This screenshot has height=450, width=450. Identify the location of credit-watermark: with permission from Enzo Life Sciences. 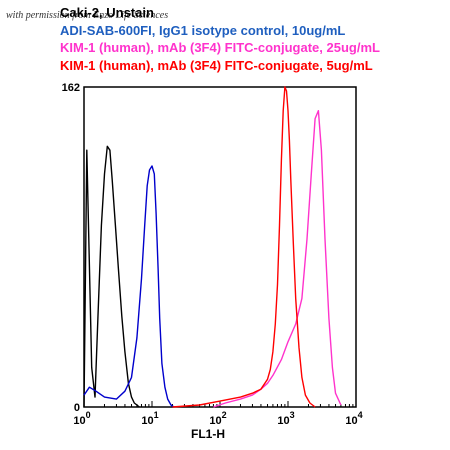
(87, 15).